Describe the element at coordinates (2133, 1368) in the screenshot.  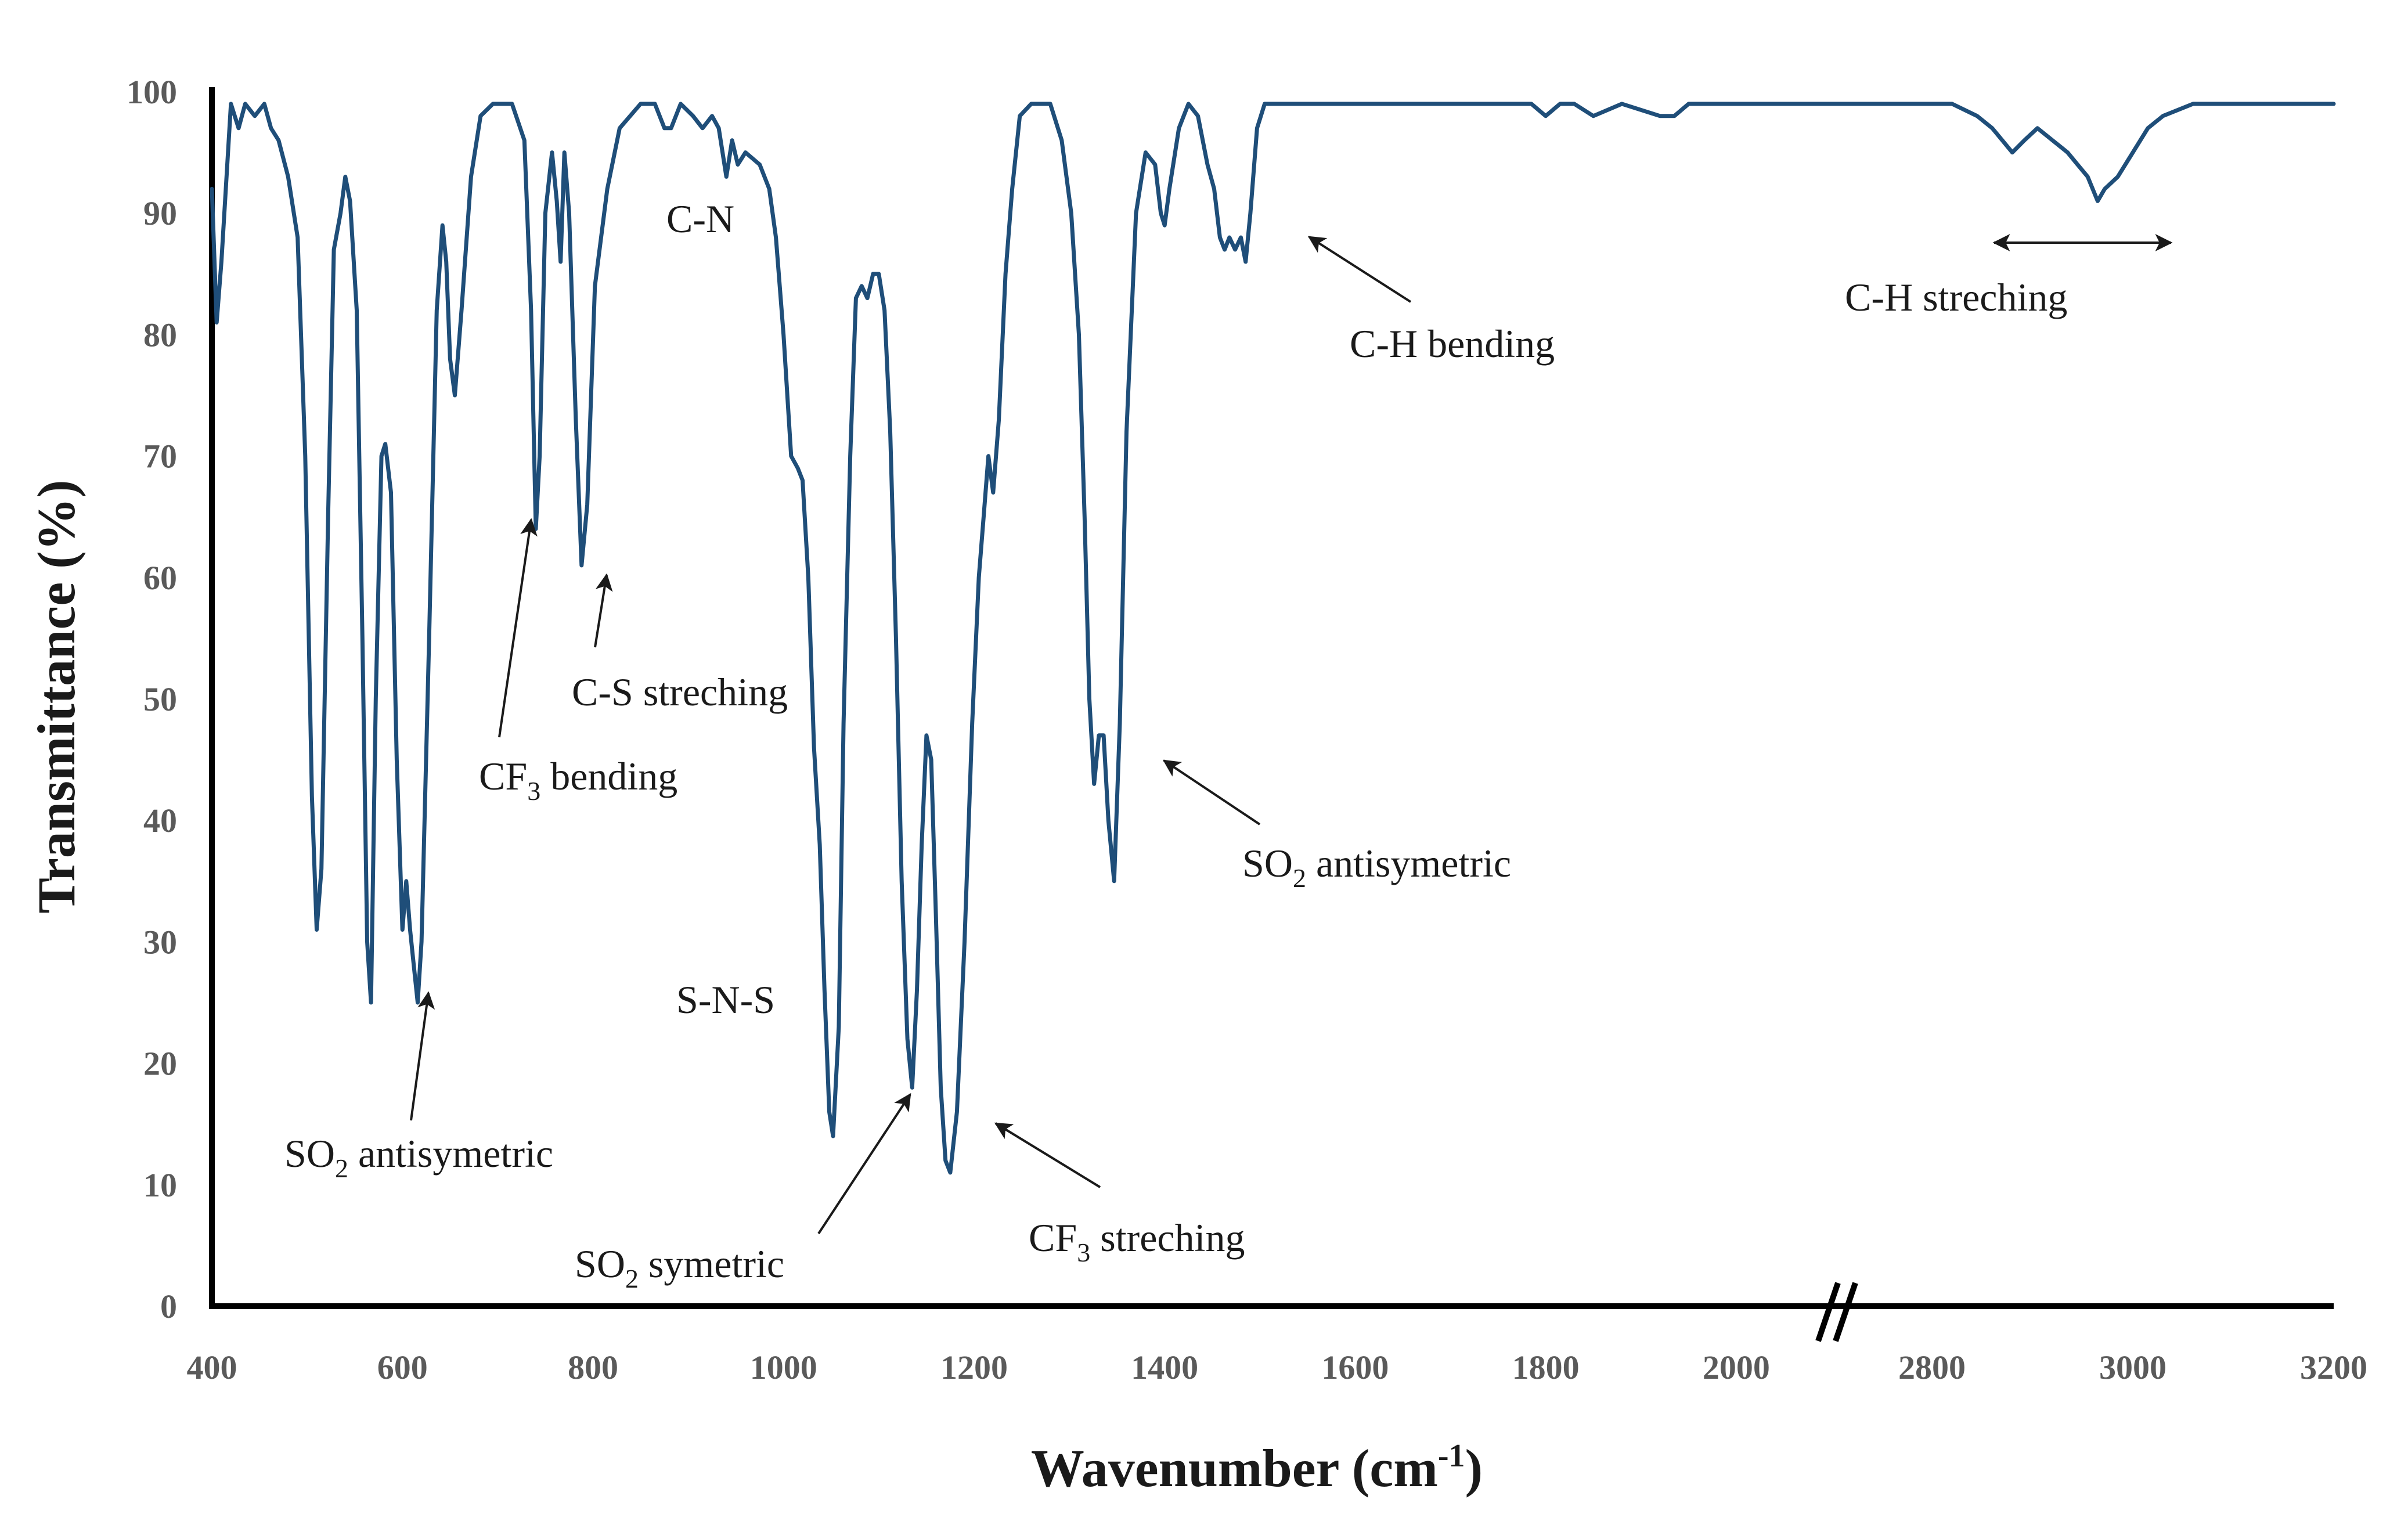
I see `x-tick-label: 3000` at that location.